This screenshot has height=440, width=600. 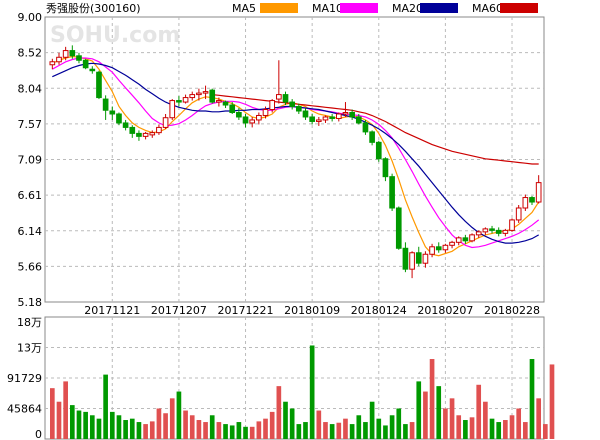 I want to click on sohu-watermark: SOHU.com, so click(x=115, y=35).